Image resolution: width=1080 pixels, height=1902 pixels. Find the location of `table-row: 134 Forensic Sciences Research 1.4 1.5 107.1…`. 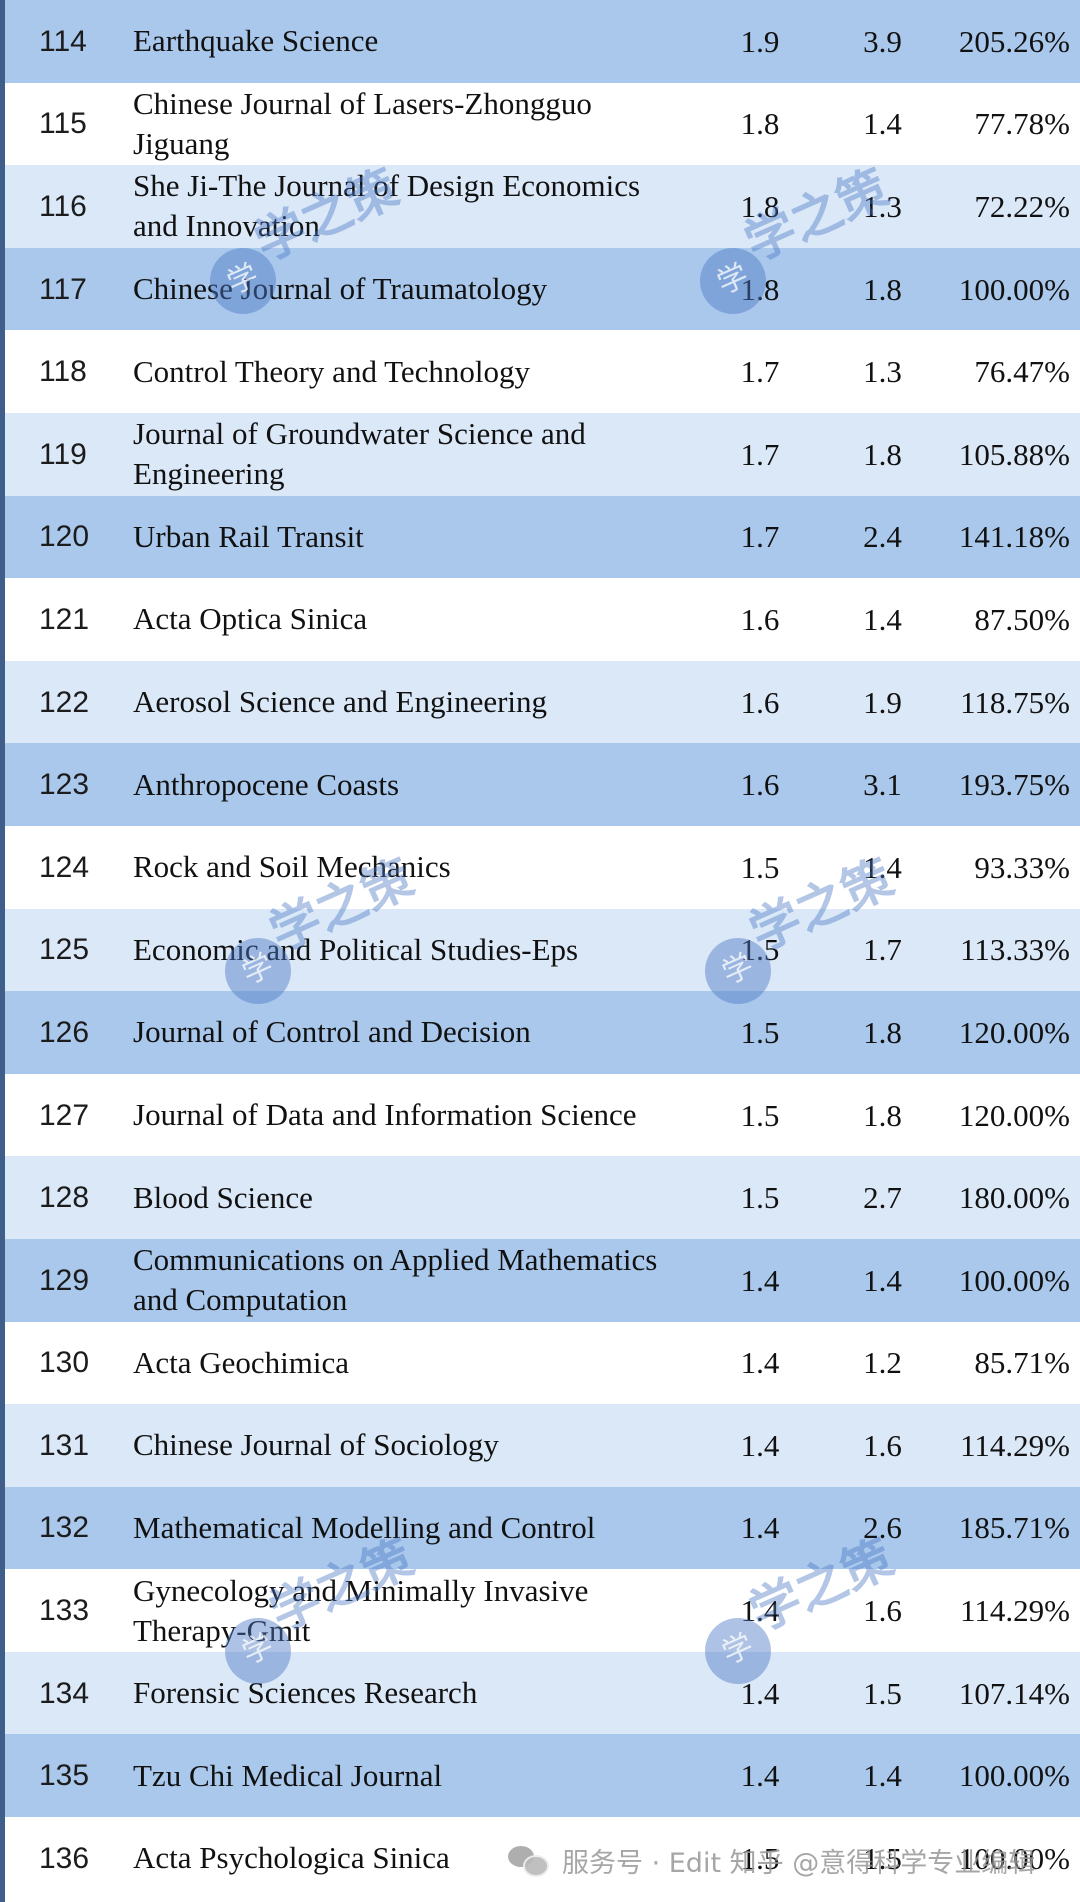

table-row: 134 Forensic Sciences Research 1.4 1.5 107.1… is located at coordinates (542, 1693).